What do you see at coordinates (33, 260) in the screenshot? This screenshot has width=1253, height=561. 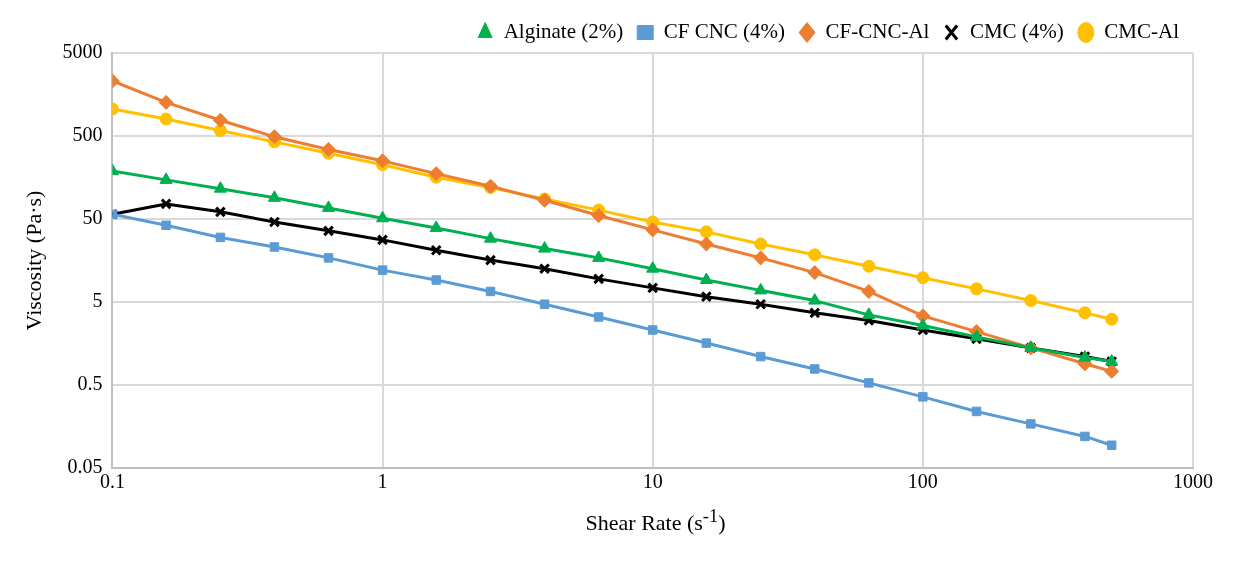 I see `y-axis-title: Viscosity (Pa·s)` at bounding box center [33, 260].